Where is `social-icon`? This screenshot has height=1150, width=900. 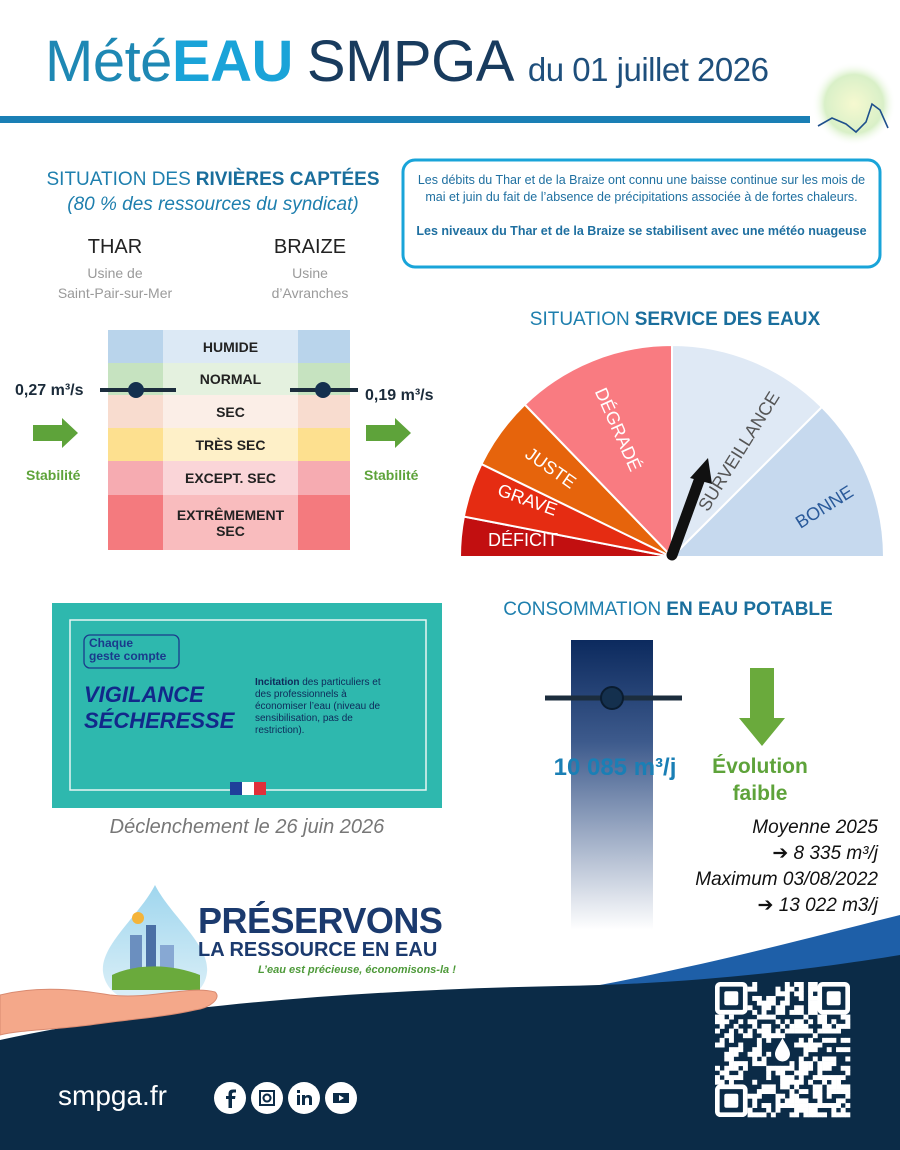
social-icon is located at coordinates (267, 1098).